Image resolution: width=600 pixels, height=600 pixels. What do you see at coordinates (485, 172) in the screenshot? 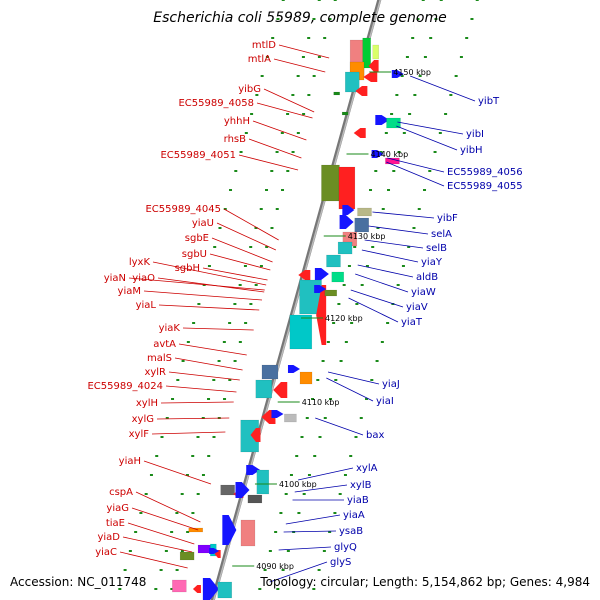
I see `gene-label-ec55989_4056: EC55989_4056` at bounding box center [485, 172].